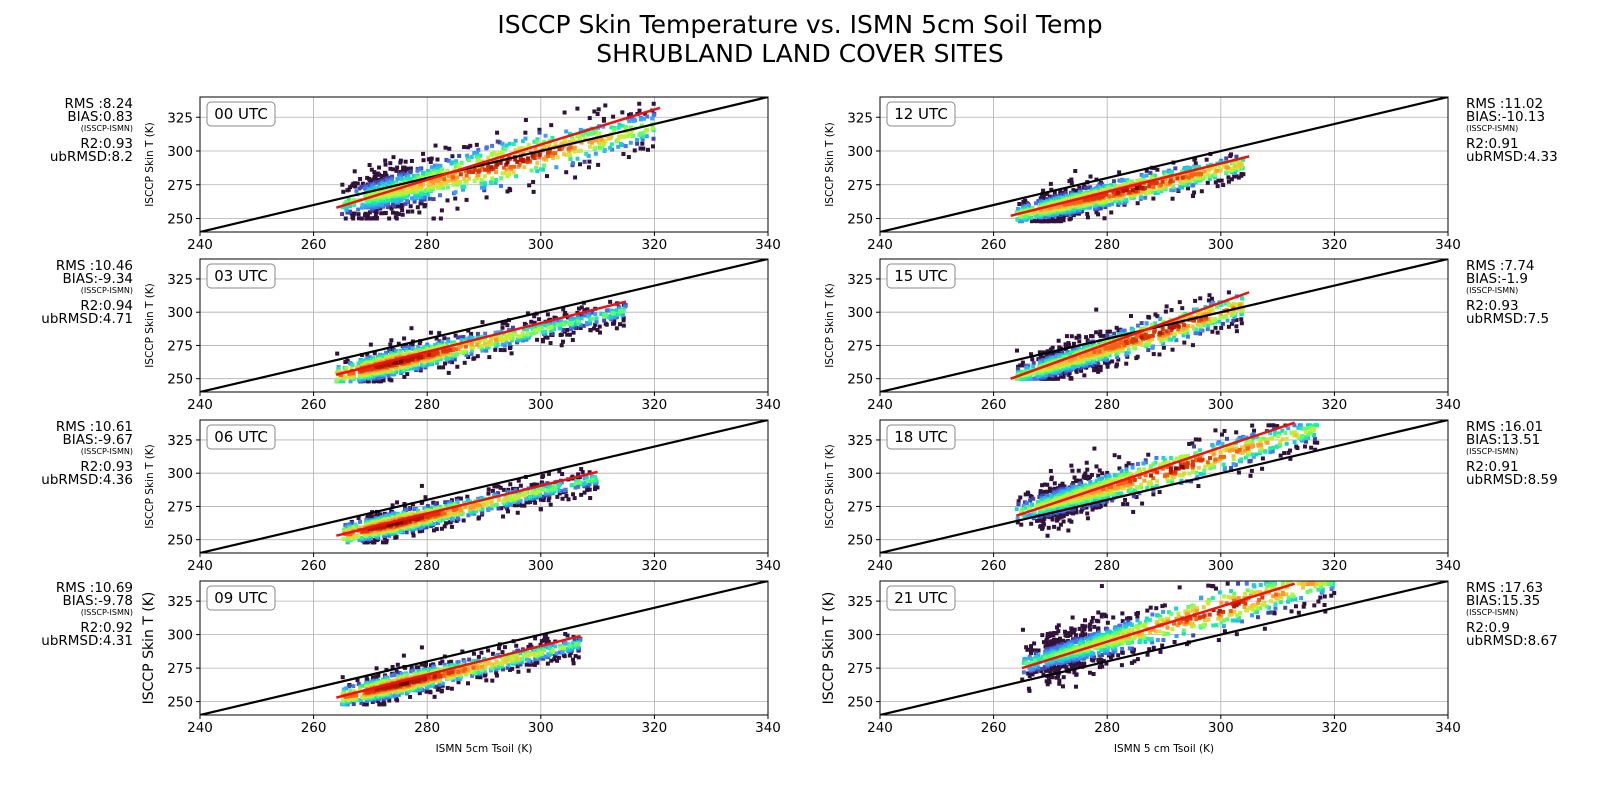  What do you see at coordinates (241, 276) in the screenshot?
I see `panel-label: 03 UTC` at bounding box center [241, 276].